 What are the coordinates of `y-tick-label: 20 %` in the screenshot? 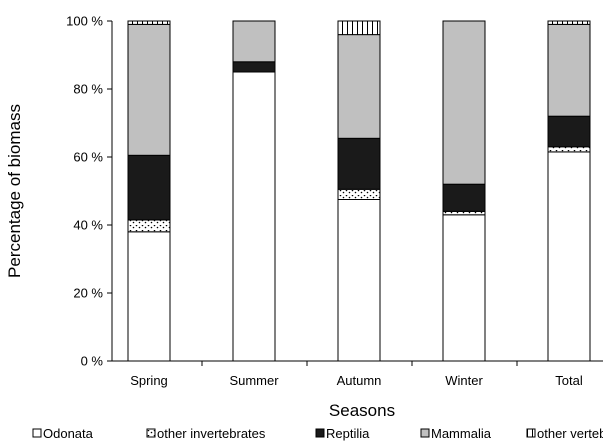 It's located at (88, 293).